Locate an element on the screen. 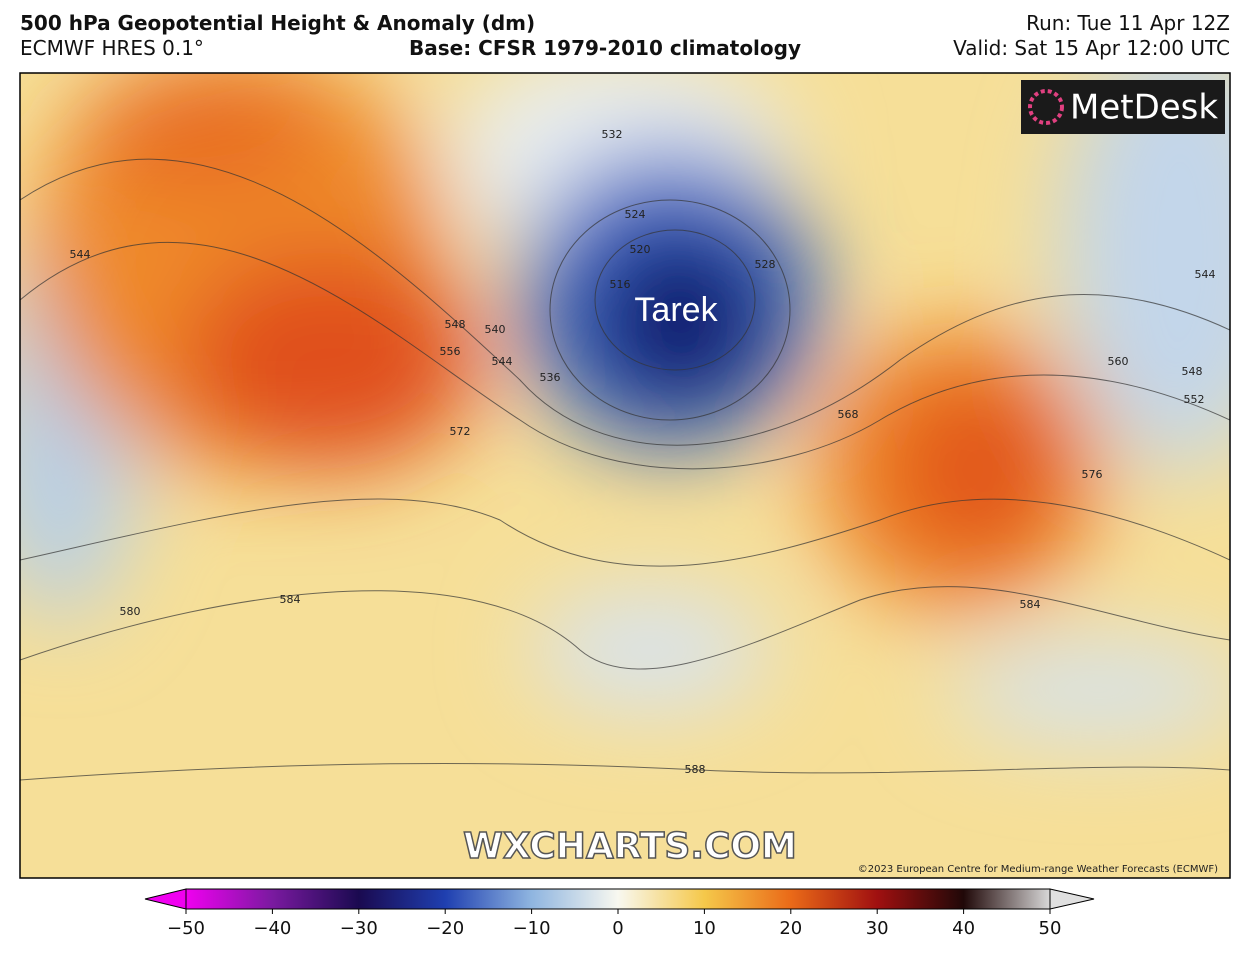 The image size is (1250, 957). contour-label: 576 is located at coordinates (1092, 474).